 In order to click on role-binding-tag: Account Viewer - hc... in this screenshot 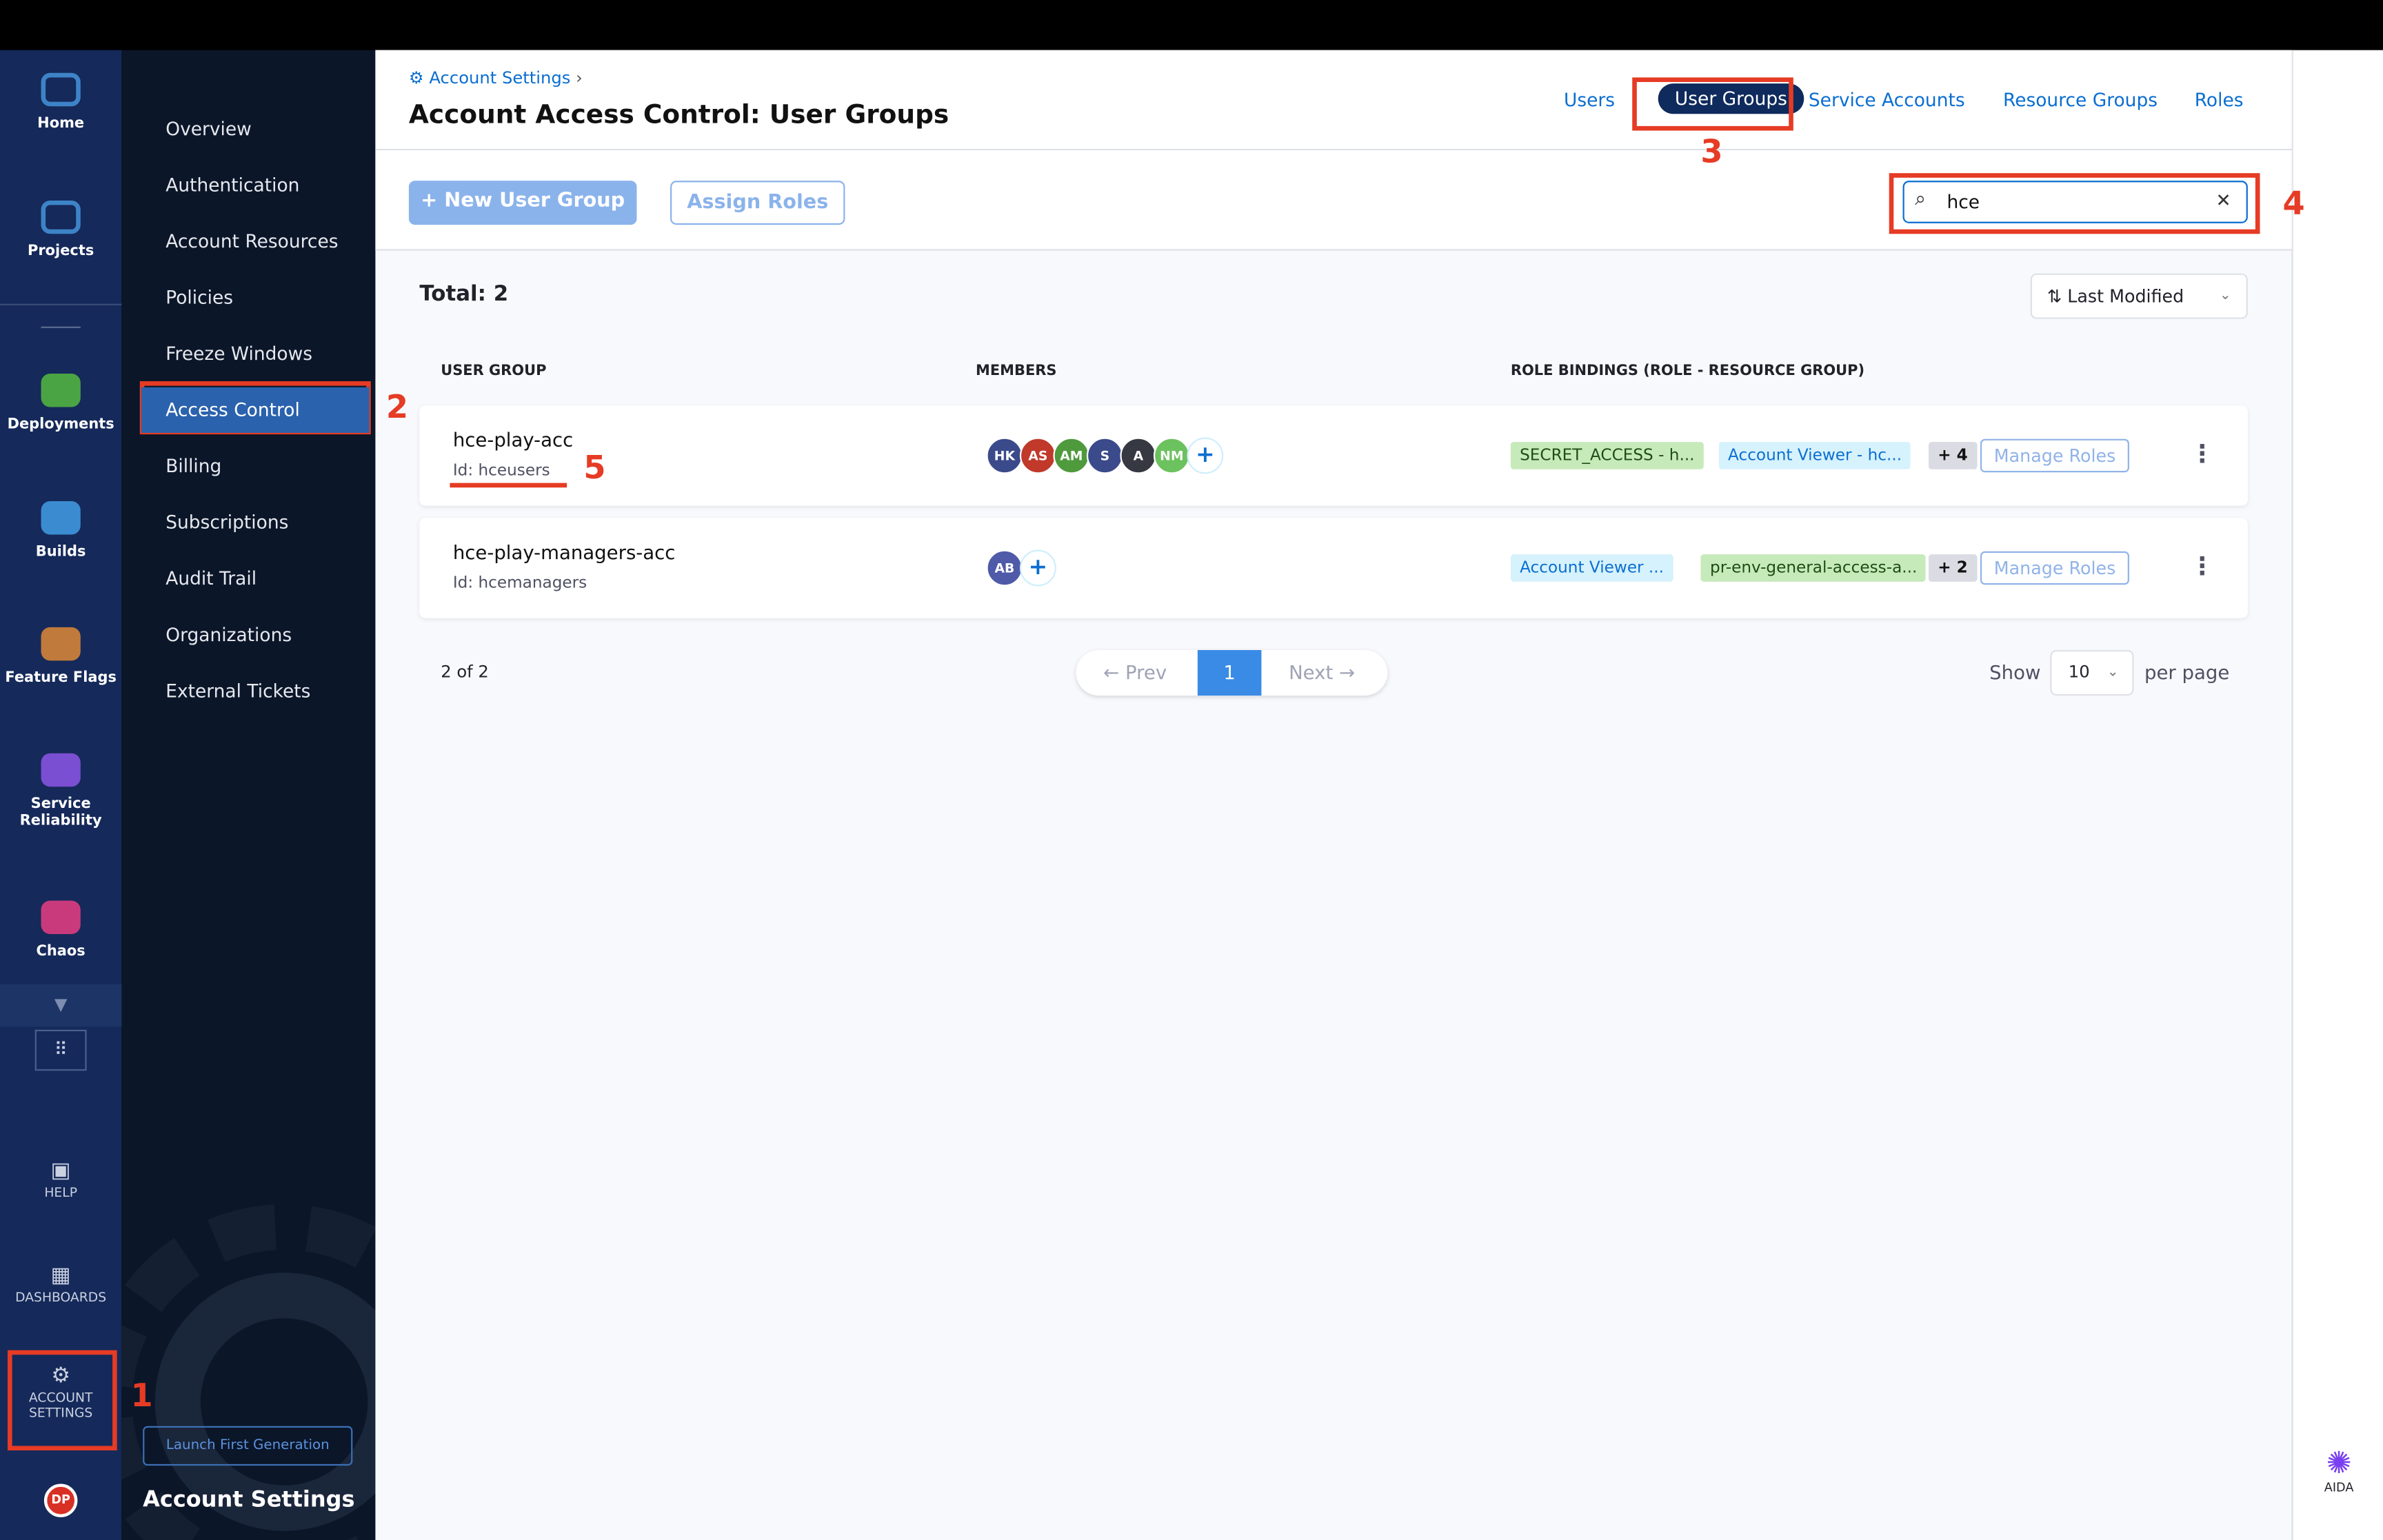, I will do `click(1814, 456)`.